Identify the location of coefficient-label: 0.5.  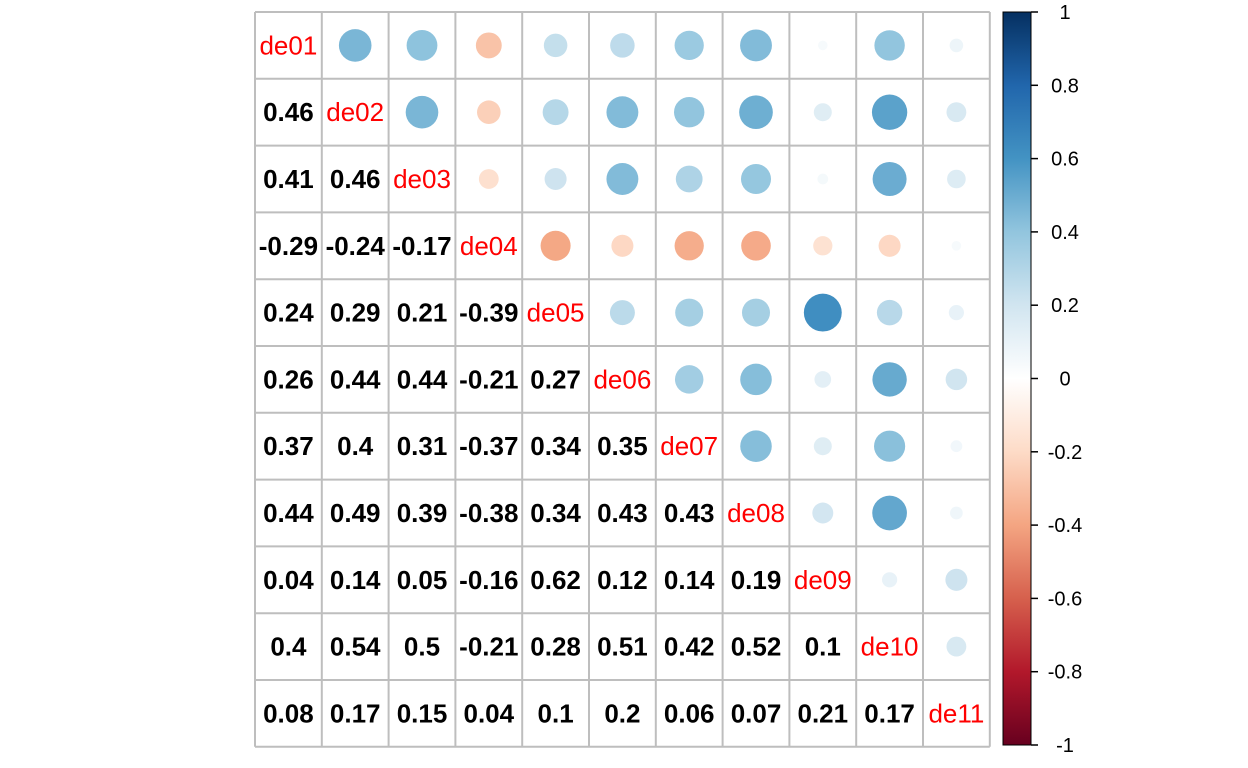
(422, 647).